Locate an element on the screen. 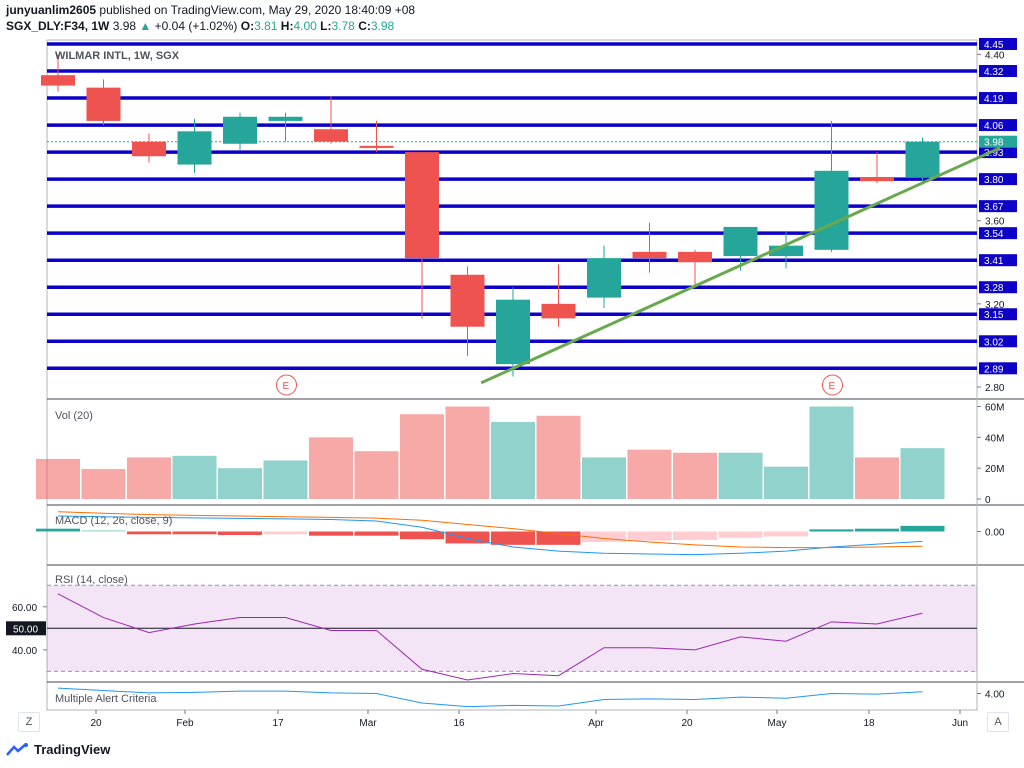 This screenshot has width=1024, height=768. price-level-label: 4.19 is located at coordinates (994, 99).